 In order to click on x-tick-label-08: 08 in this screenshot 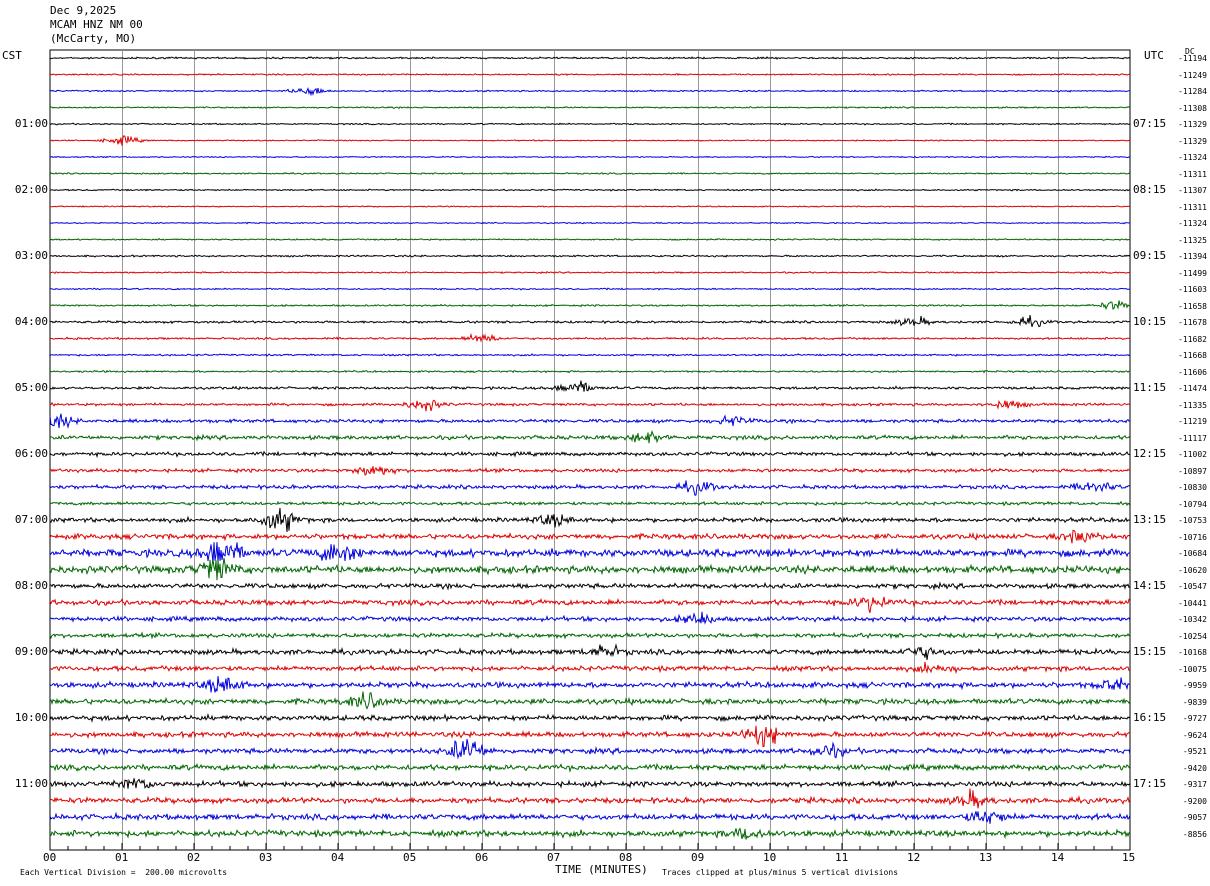, I will do `click(626, 857)`.